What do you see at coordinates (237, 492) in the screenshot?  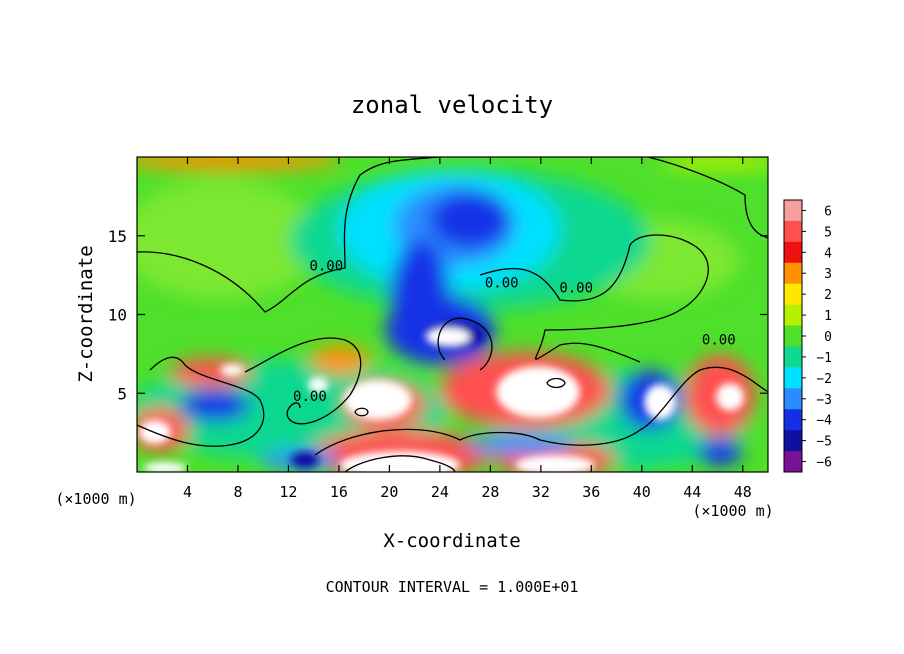 I see `x-tick-label: 8` at bounding box center [237, 492].